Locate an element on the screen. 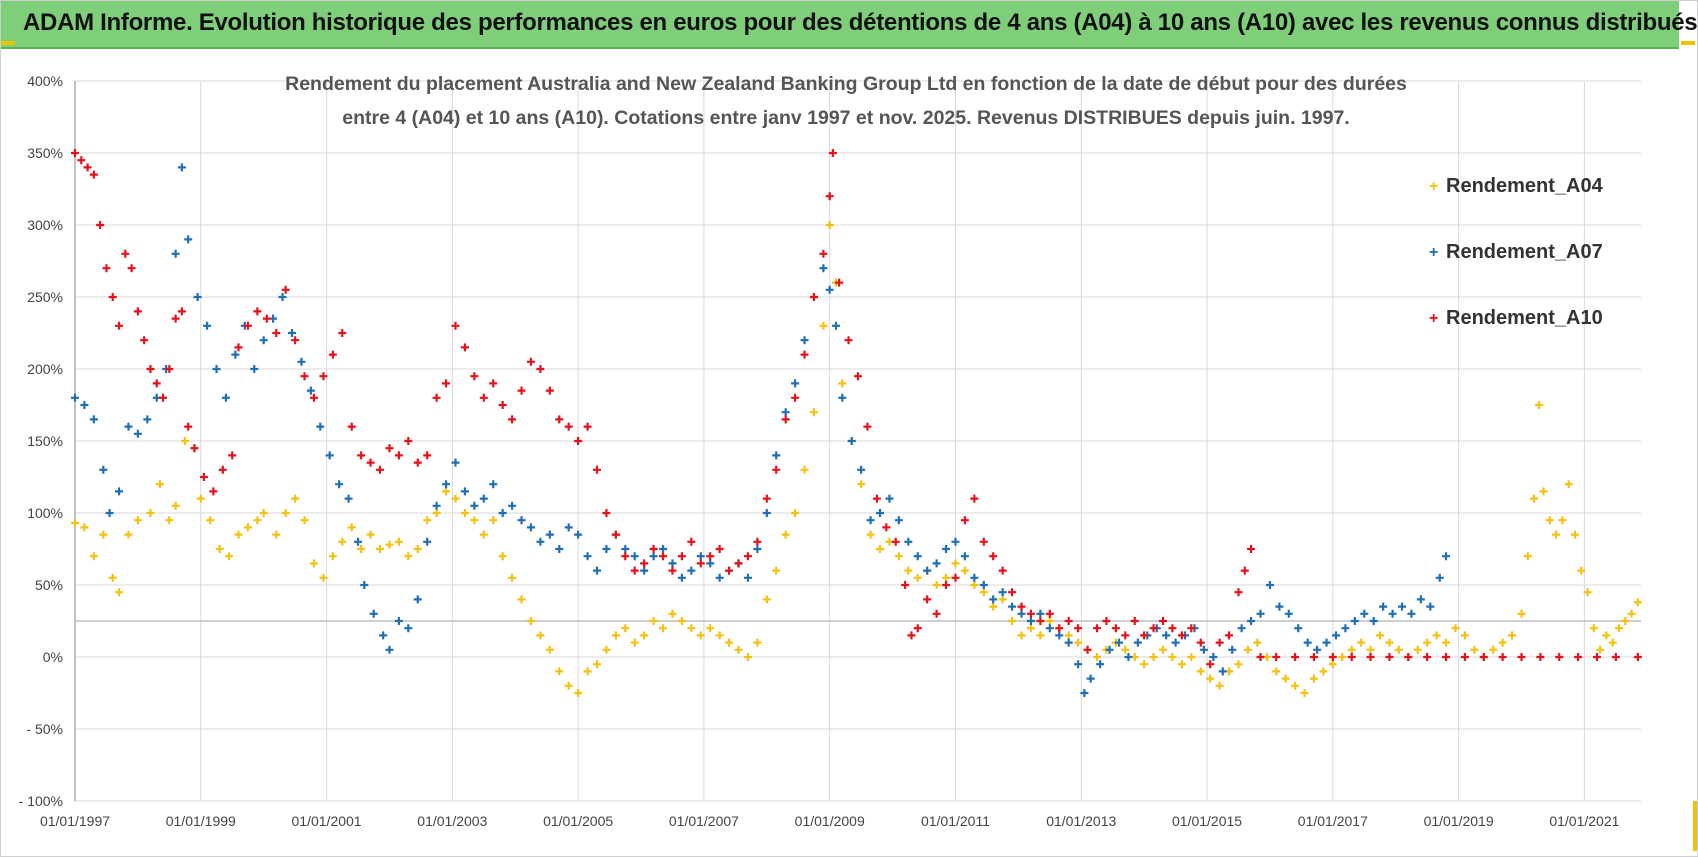  y-tick-label: - 100% is located at coordinates (41, 801).